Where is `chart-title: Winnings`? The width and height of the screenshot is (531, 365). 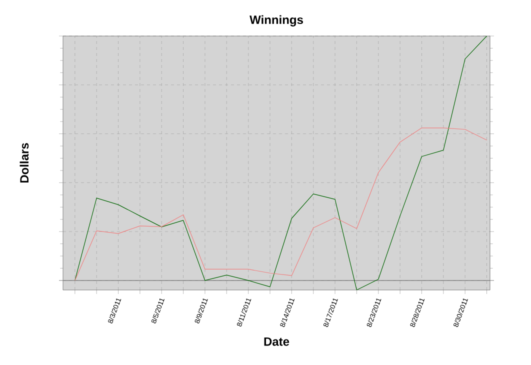 chart-title: Winnings is located at coordinates (276, 20).